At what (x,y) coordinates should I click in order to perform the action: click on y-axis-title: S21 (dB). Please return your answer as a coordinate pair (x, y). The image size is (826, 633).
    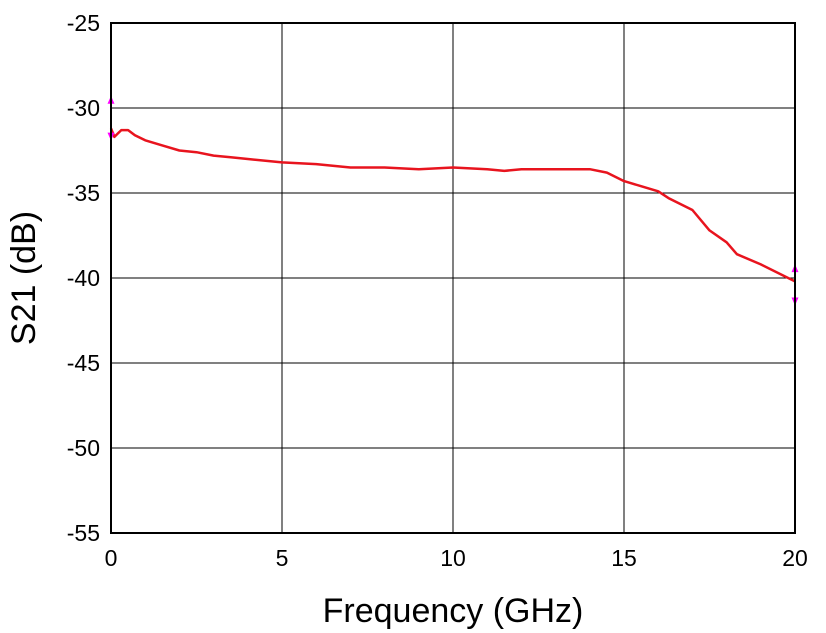
    Looking at the image, I should click on (24, 278).